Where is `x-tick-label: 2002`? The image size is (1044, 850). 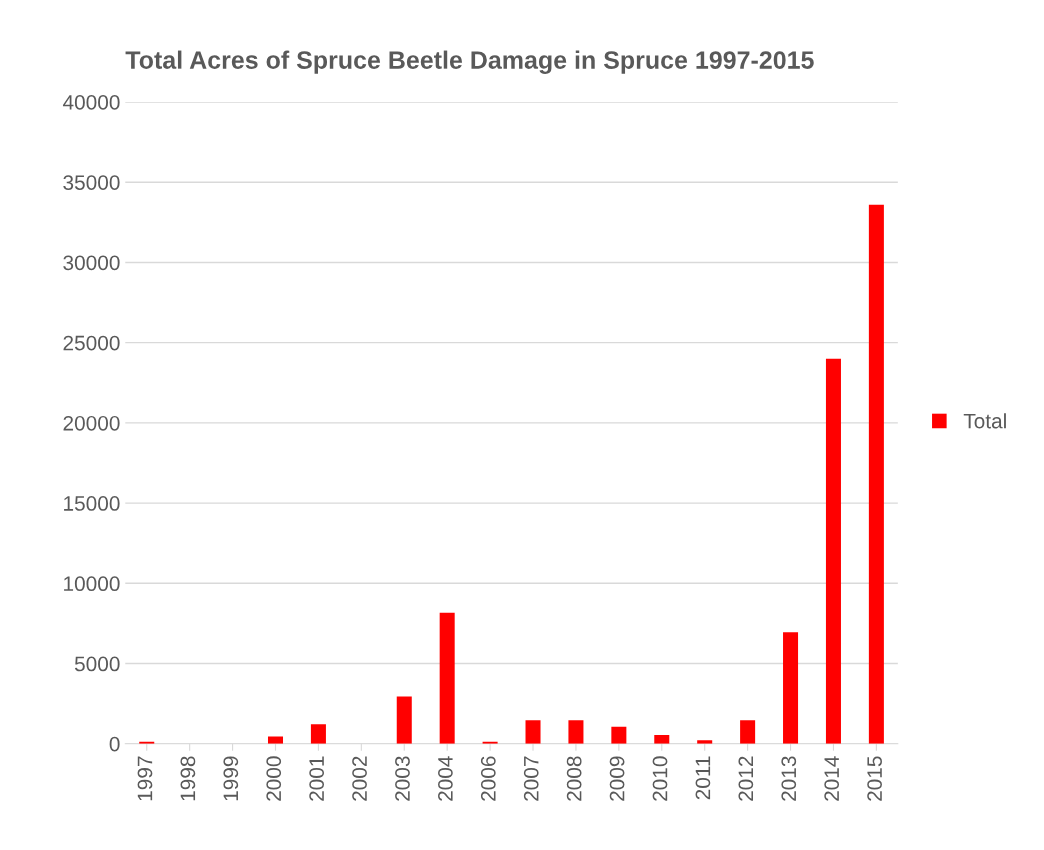
x-tick-label: 2002 is located at coordinates (359, 778).